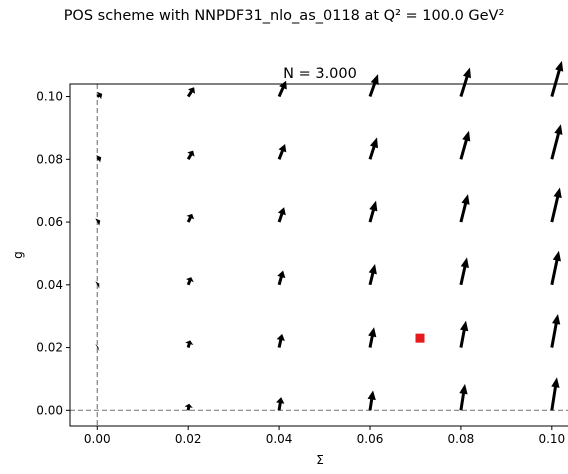  I want to click on fixed-point-marker, so click(420, 338).